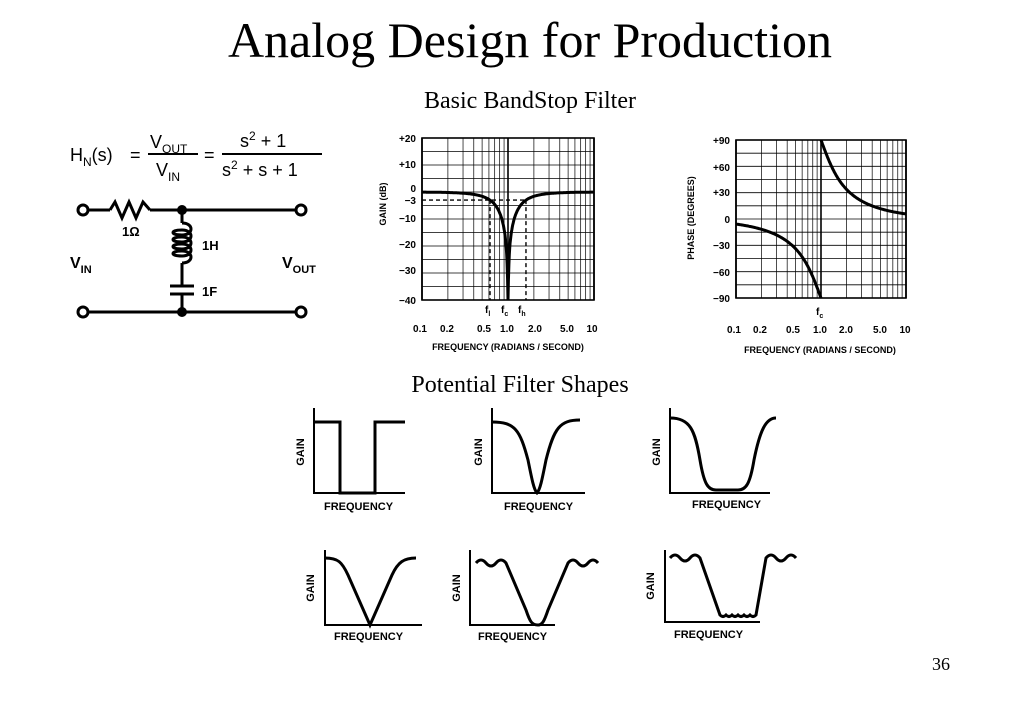 The image size is (1024, 711). I want to click on page-number: 36, so click(941, 664).